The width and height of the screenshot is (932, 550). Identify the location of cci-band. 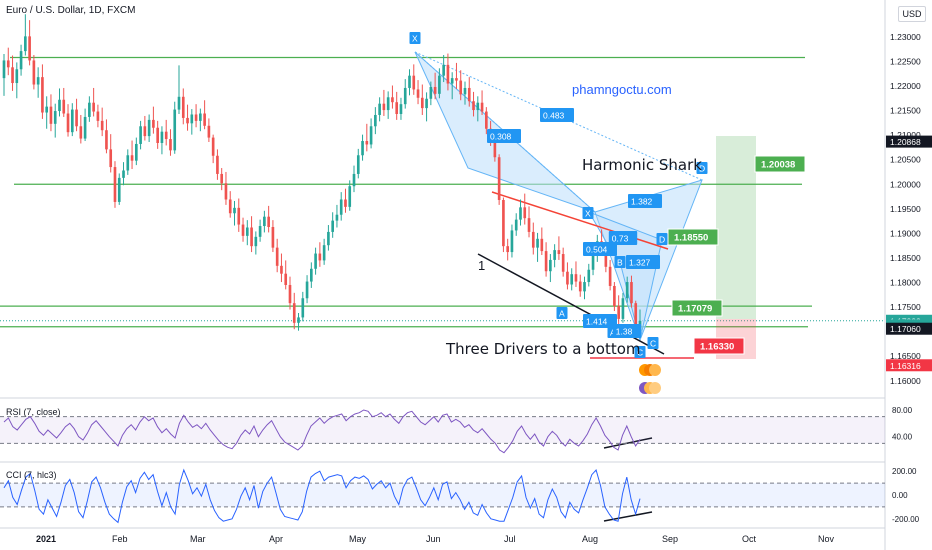
(442, 495).